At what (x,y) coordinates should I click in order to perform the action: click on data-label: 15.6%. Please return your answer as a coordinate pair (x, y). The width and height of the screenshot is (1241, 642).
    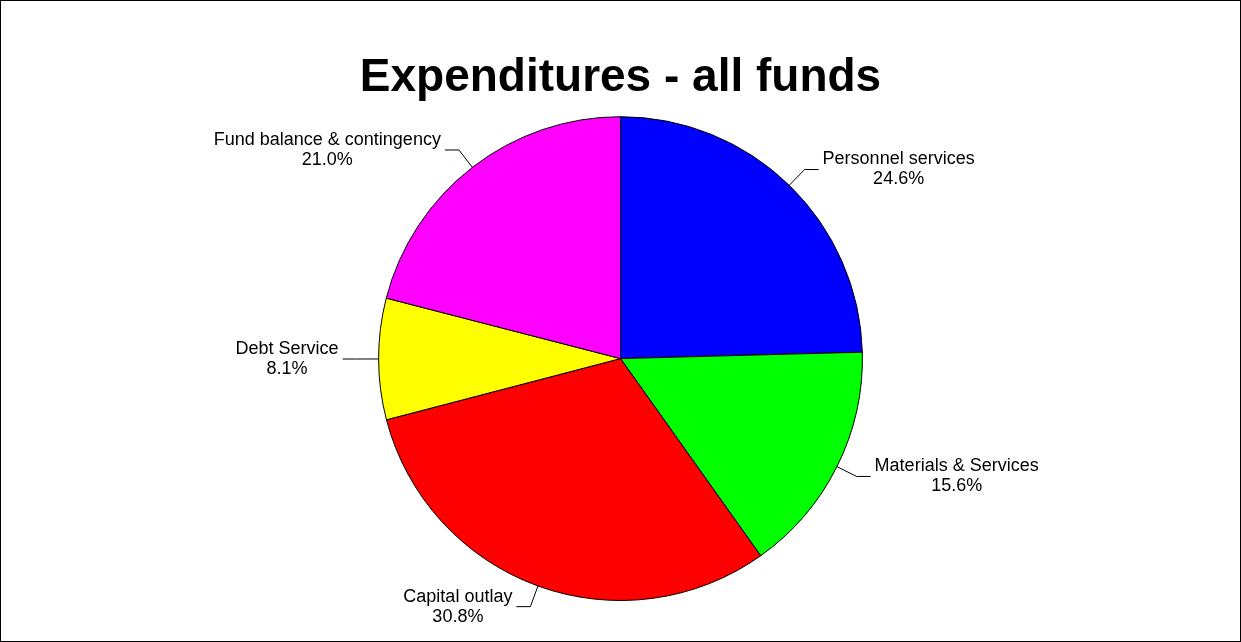
    Looking at the image, I should click on (957, 485).